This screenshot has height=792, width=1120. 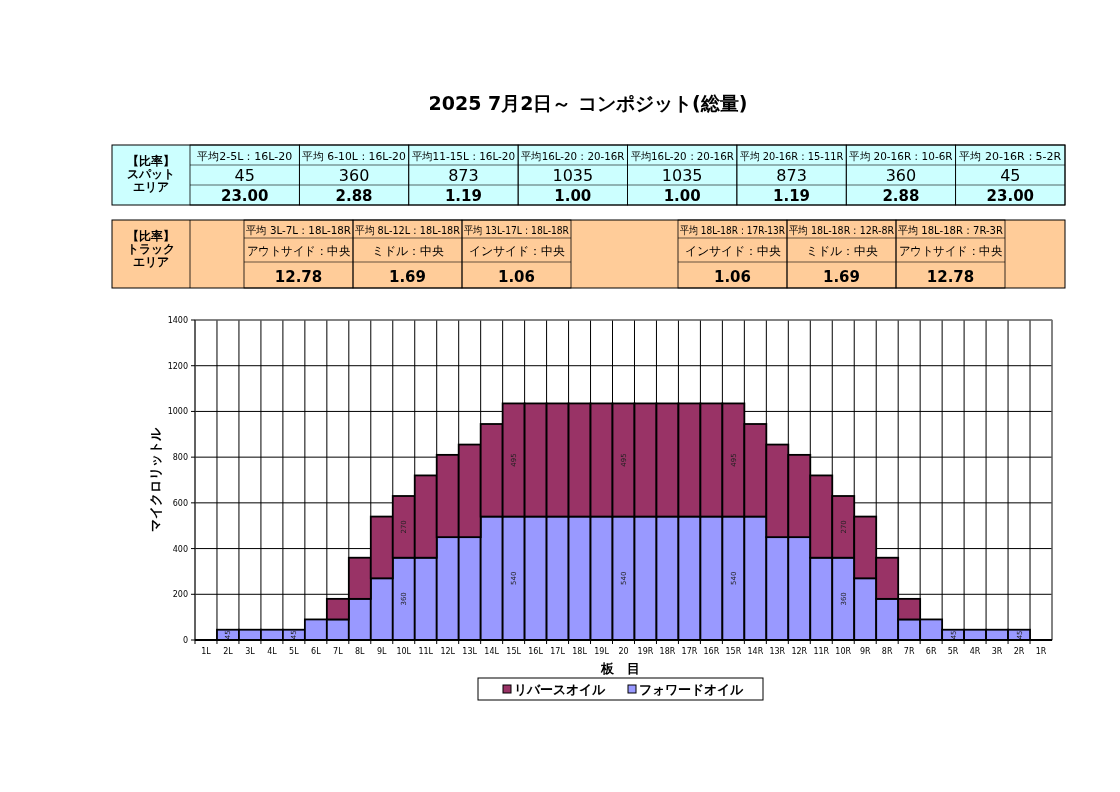 I want to click on table-track: 【比率】トラックエリア 平均 3L-7L：18L-18R アウトサイド：中央 12.78 平均 8L-12L：18L-18R ミドル：中央 1.69 平均 13L-17L：18L-18R インサイド：中央 1.06 平均 18L-18R：17R-13R インサイド：中央 1.06 平均 18L-18R：12R-8R ミドル：中央 1.69 平均 18L-18R：7R-3R アウトサイド：中央 12.78, so click(x=588, y=254).